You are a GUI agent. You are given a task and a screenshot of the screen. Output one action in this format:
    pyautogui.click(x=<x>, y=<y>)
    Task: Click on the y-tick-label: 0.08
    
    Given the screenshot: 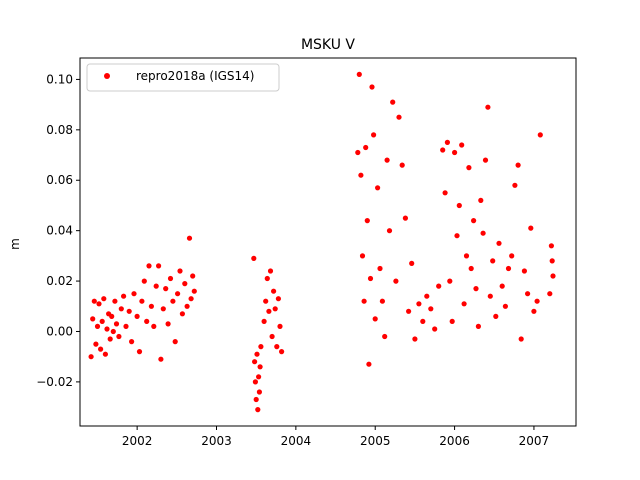 What is the action you would take?
    pyautogui.click(x=59, y=130)
    